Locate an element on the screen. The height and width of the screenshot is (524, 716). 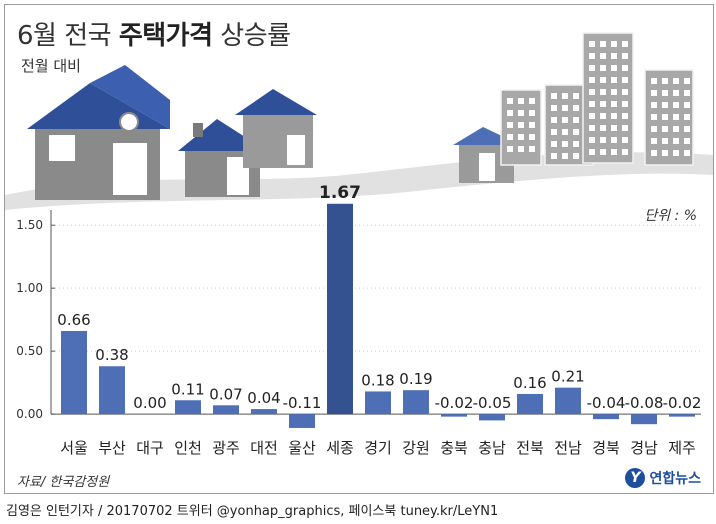
apartment-buildings is located at coordinates (597, 99).